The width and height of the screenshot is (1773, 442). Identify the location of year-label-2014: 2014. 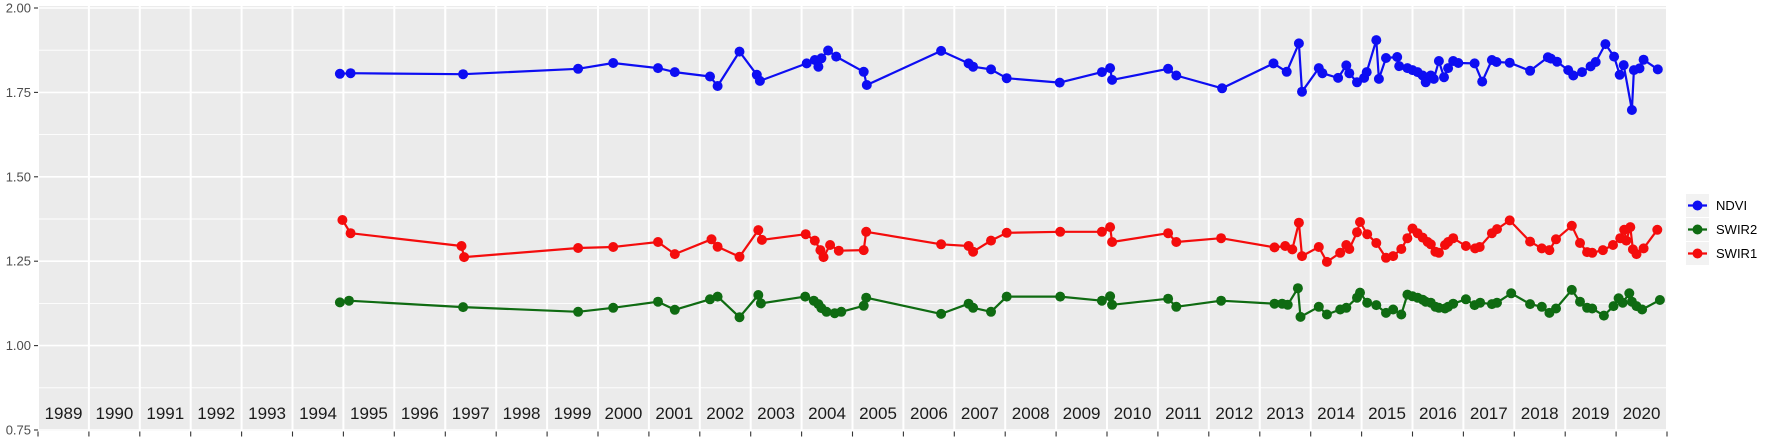
(1336, 413).